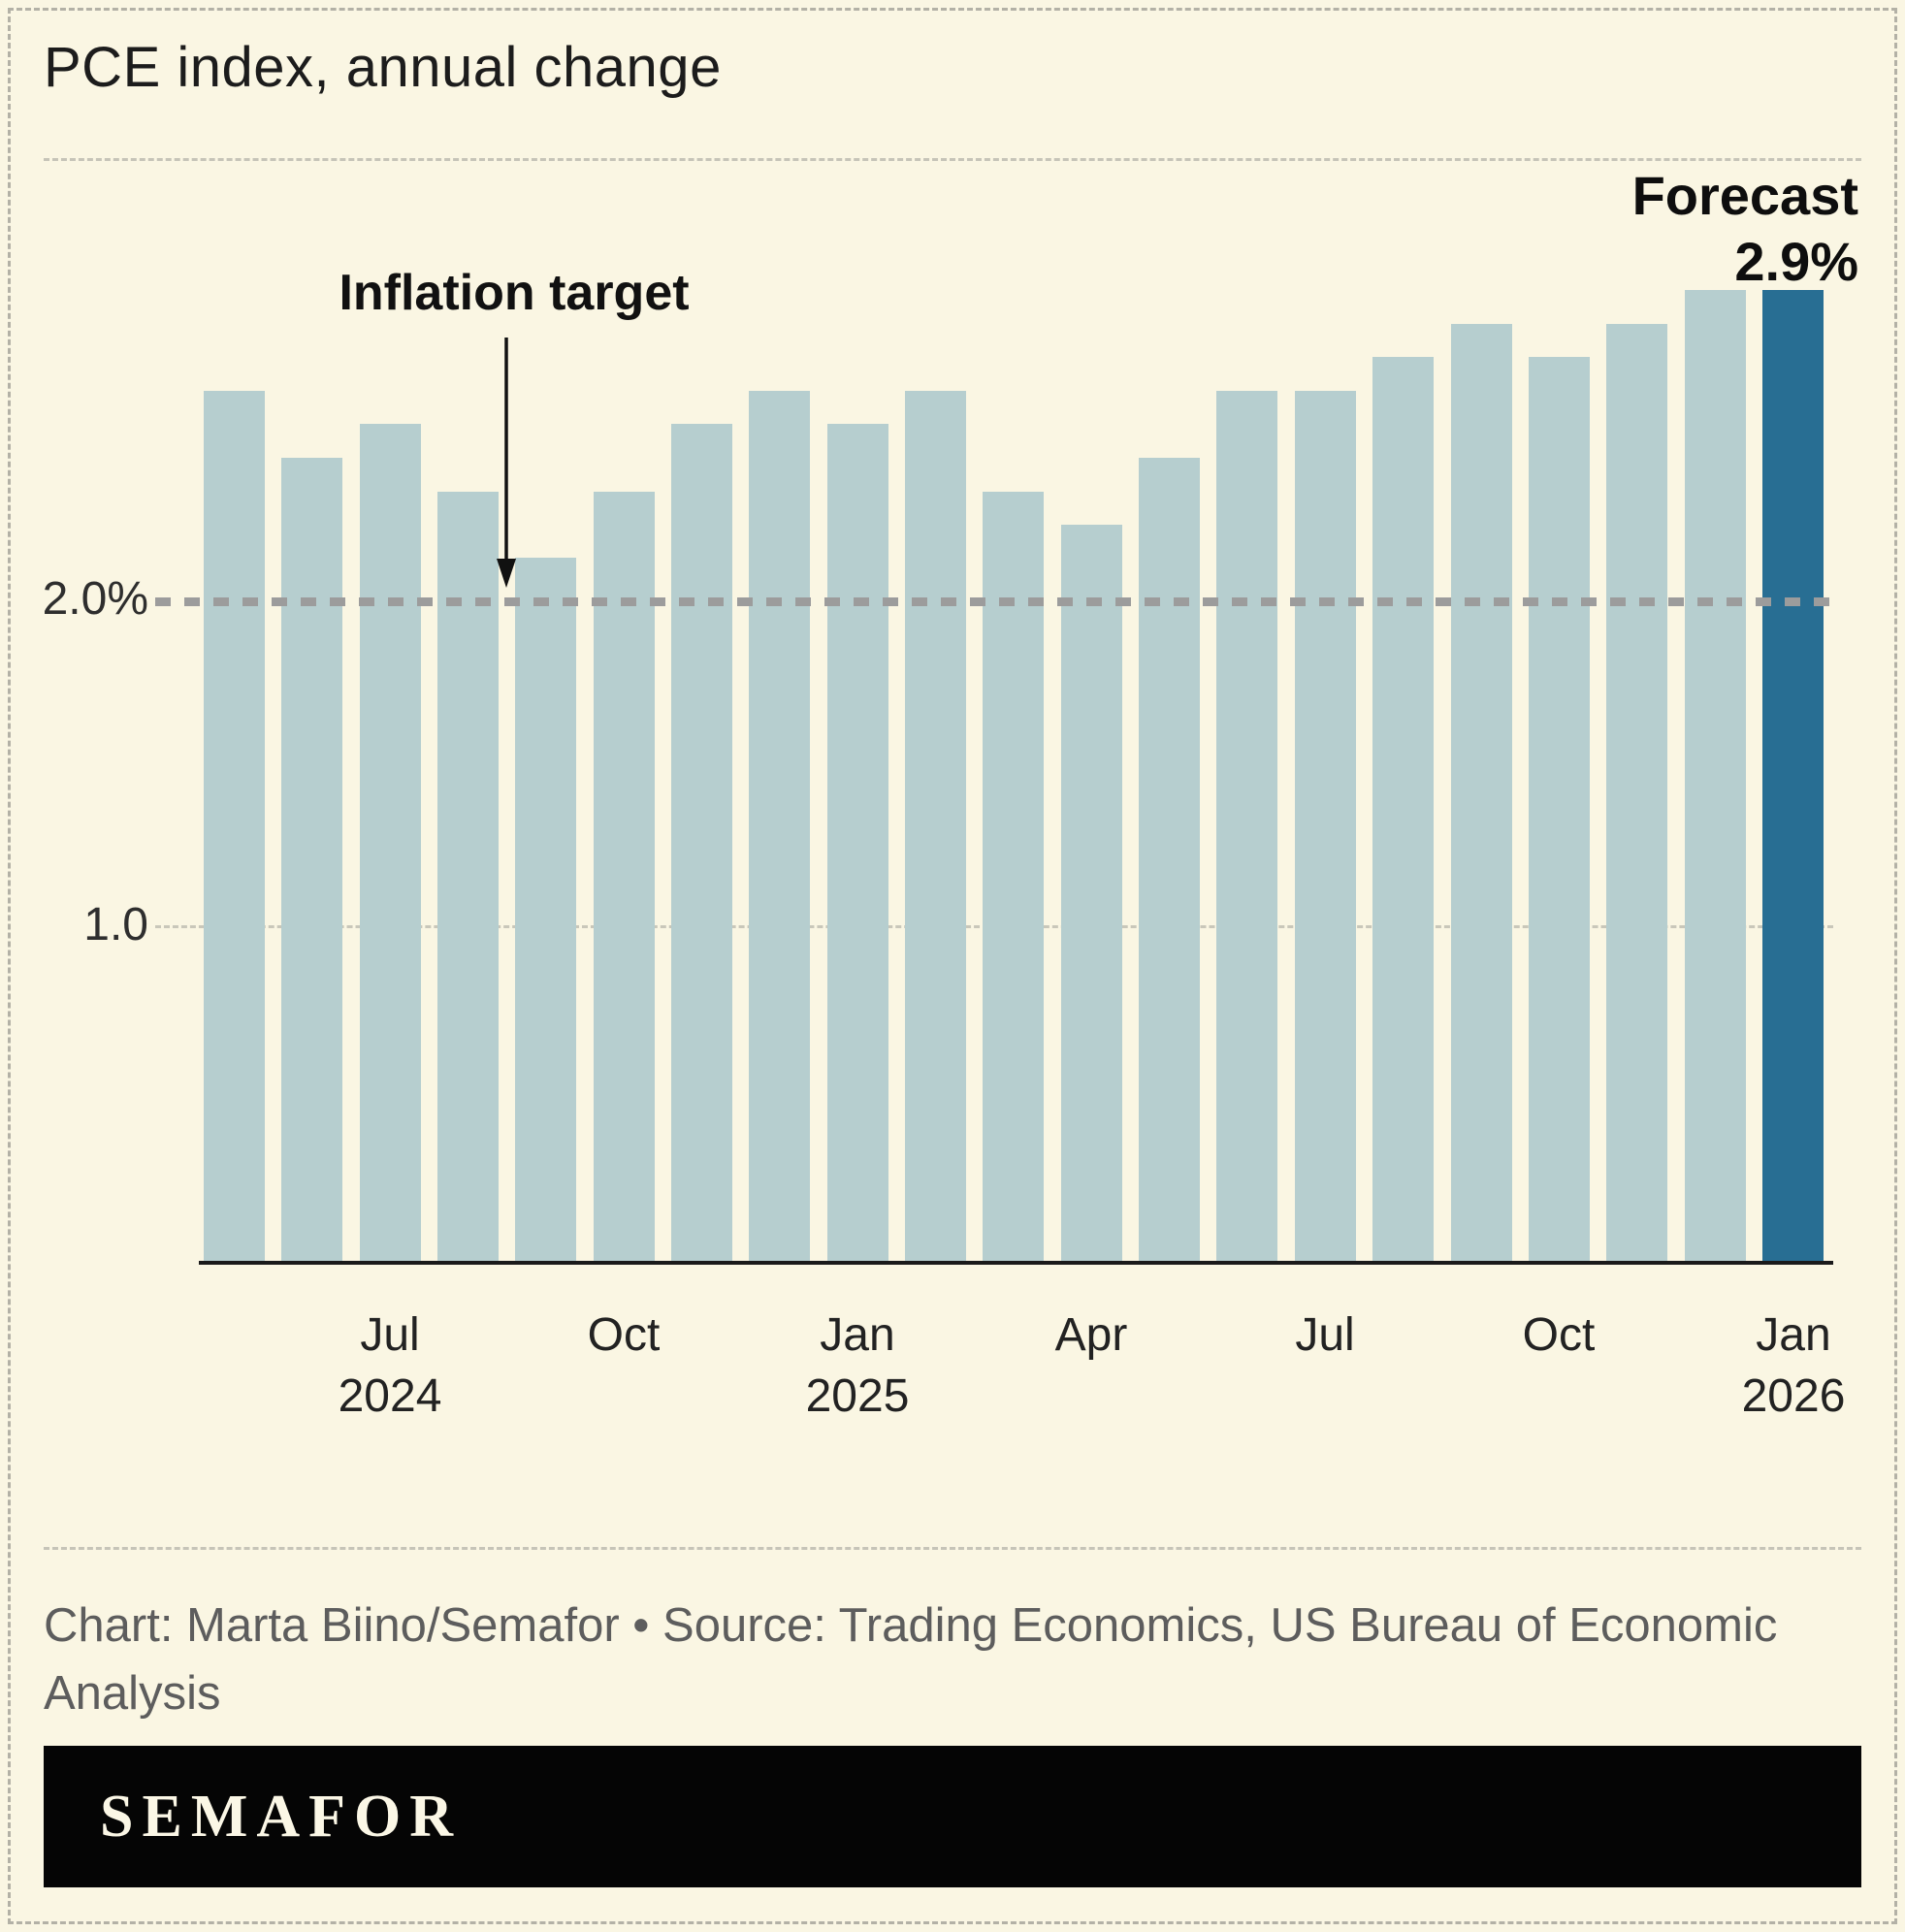 The image size is (1905, 1932). I want to click on inflation-target-annotation: Inflation target, so click(514, 293).